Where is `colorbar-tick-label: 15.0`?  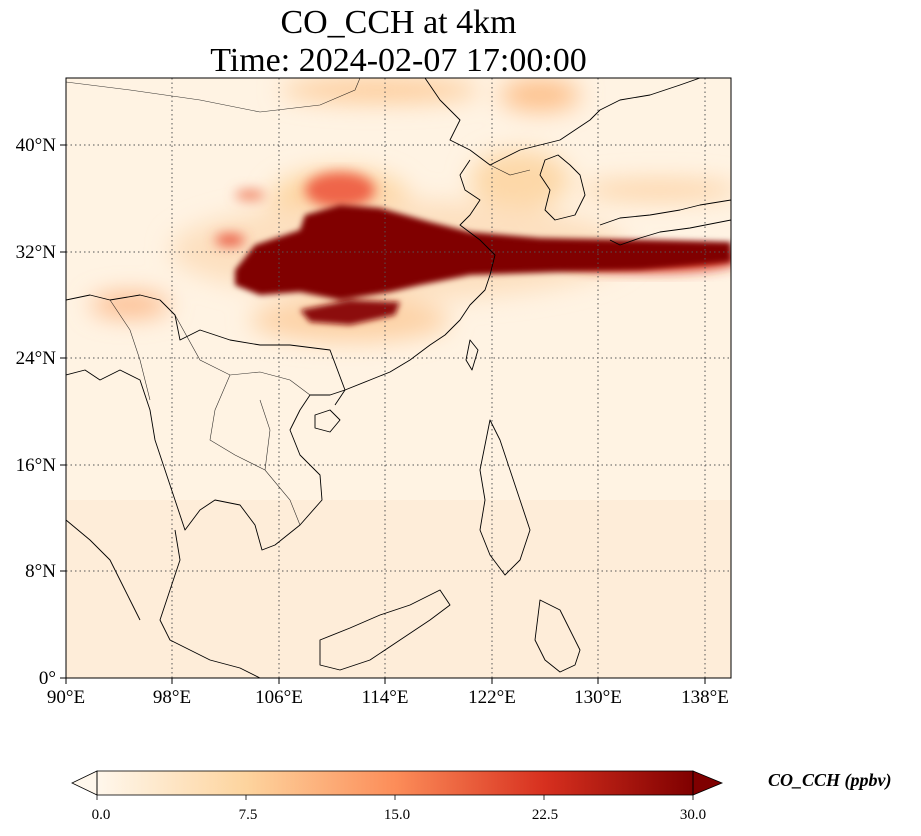
colorbar-tick-label: 15.0 is located at coordinates (397, 815).